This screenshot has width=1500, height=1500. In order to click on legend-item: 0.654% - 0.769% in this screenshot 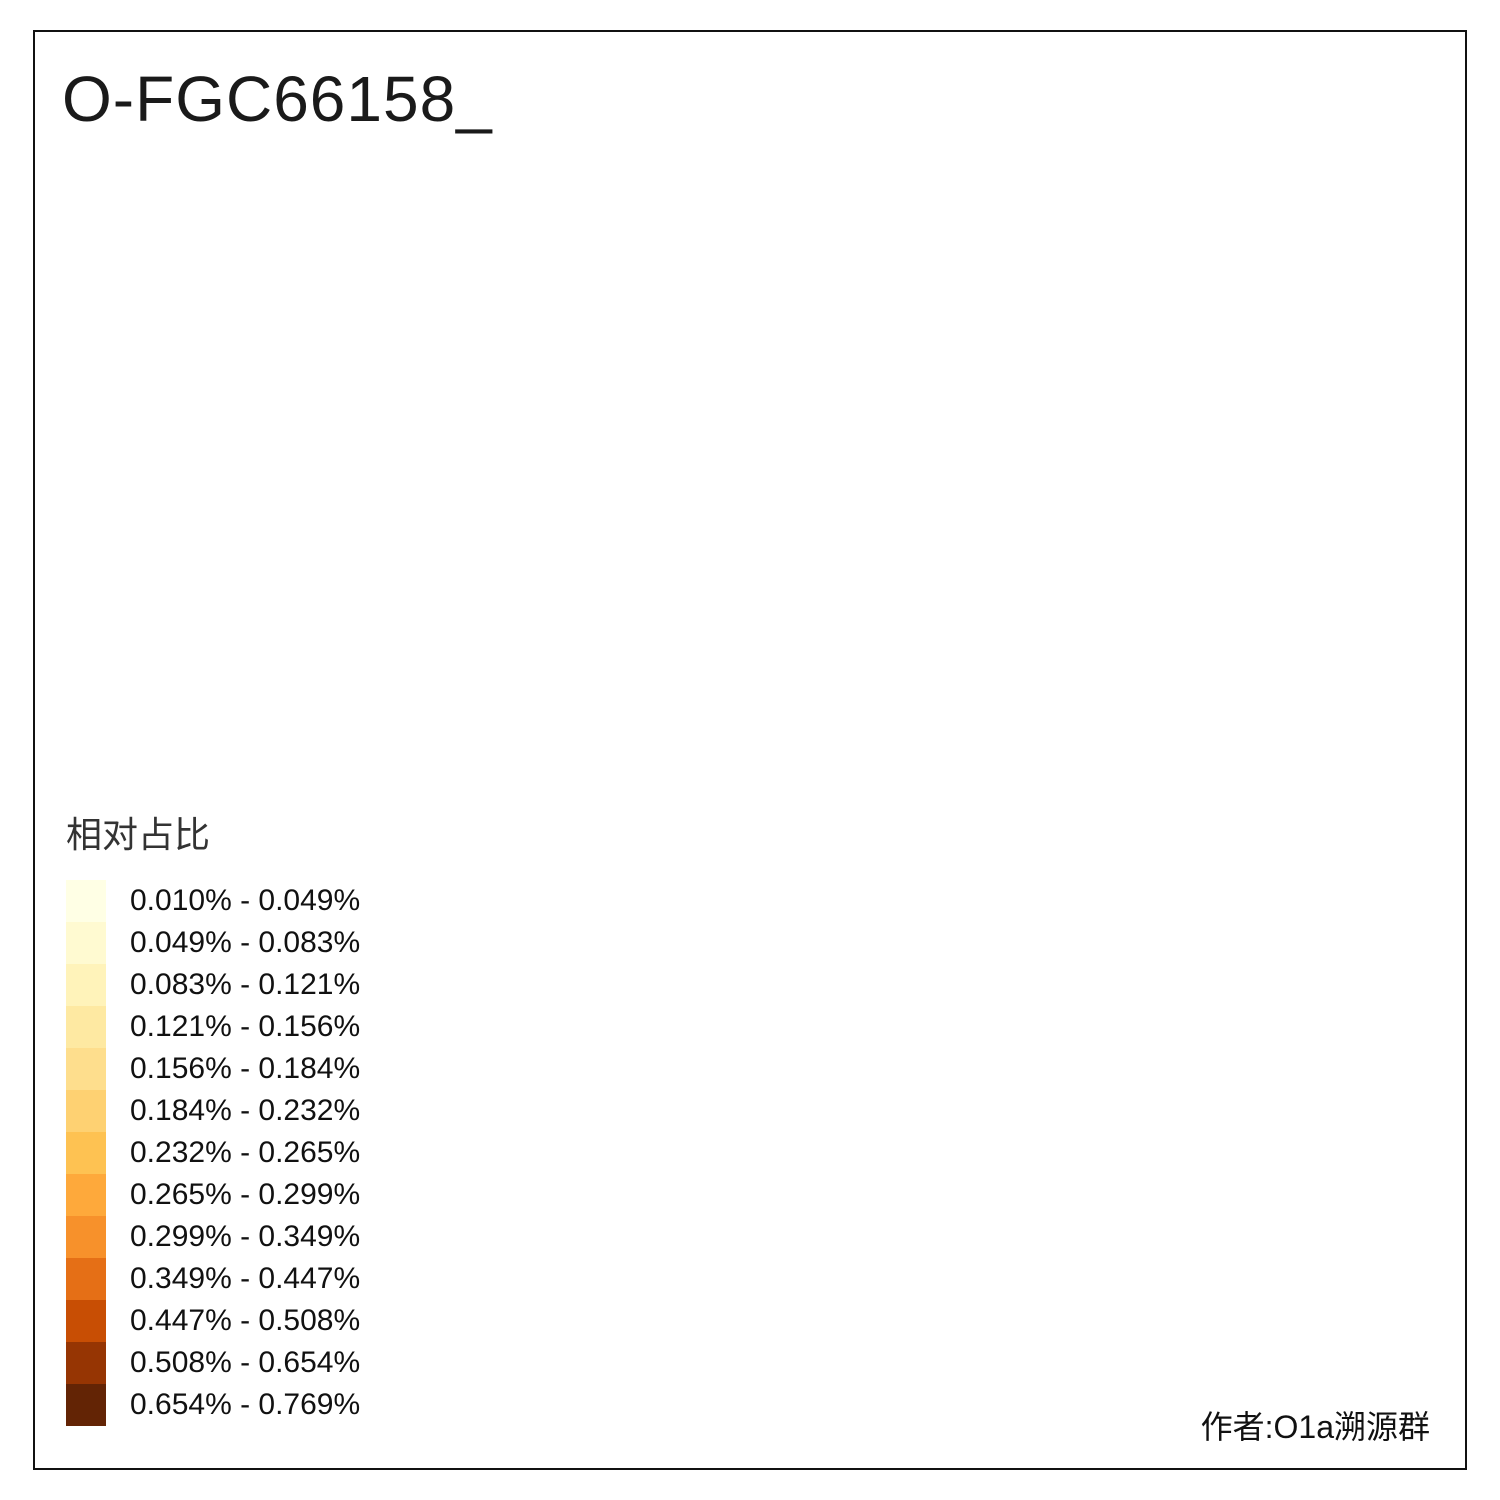, I will do `click(256, 1405)`.